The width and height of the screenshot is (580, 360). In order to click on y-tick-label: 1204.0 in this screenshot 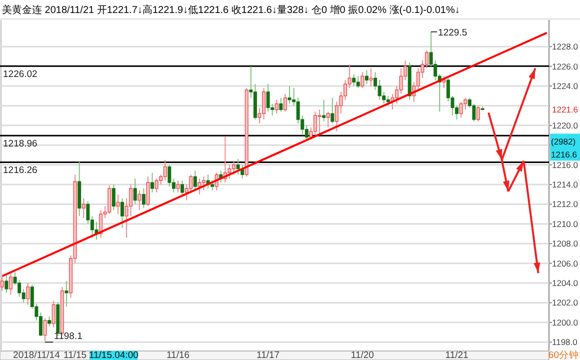, I will do `click(565, 283)`.